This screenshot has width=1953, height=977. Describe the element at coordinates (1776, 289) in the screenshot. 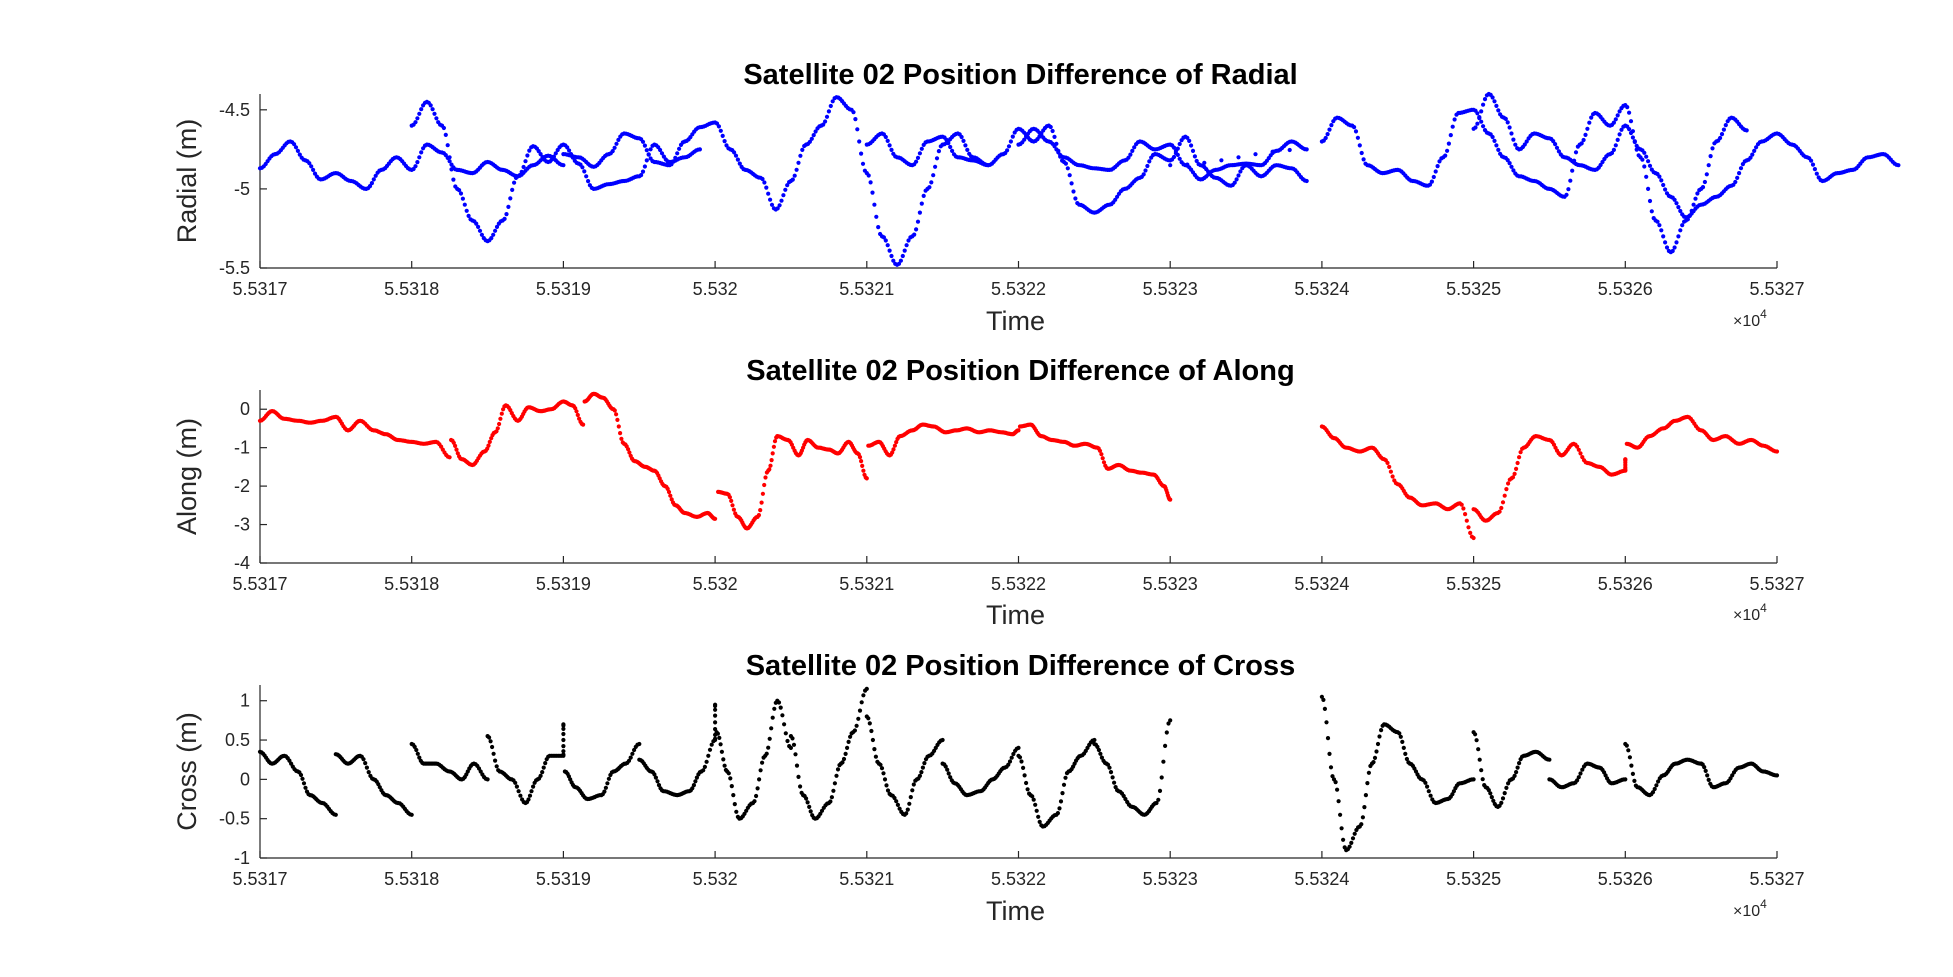

I see `x-tick-label: 5.5327` at that location.